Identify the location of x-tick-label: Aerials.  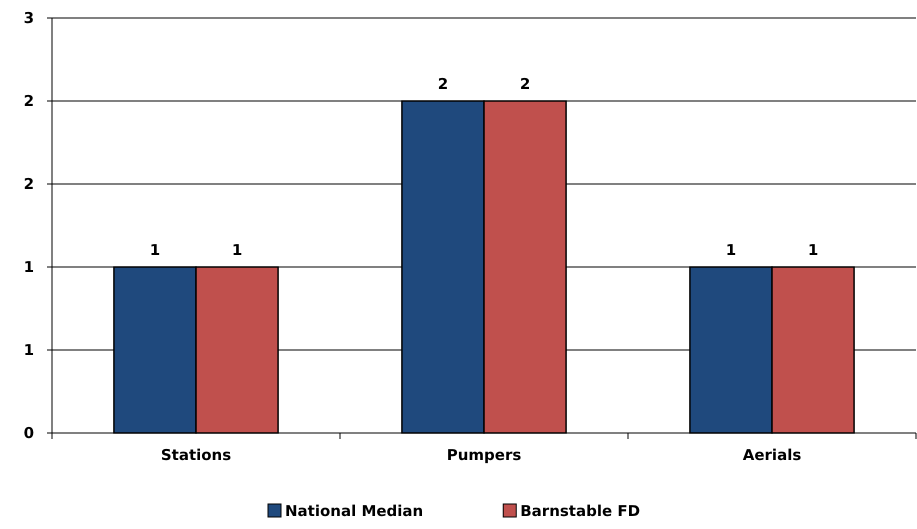
(772, 455).